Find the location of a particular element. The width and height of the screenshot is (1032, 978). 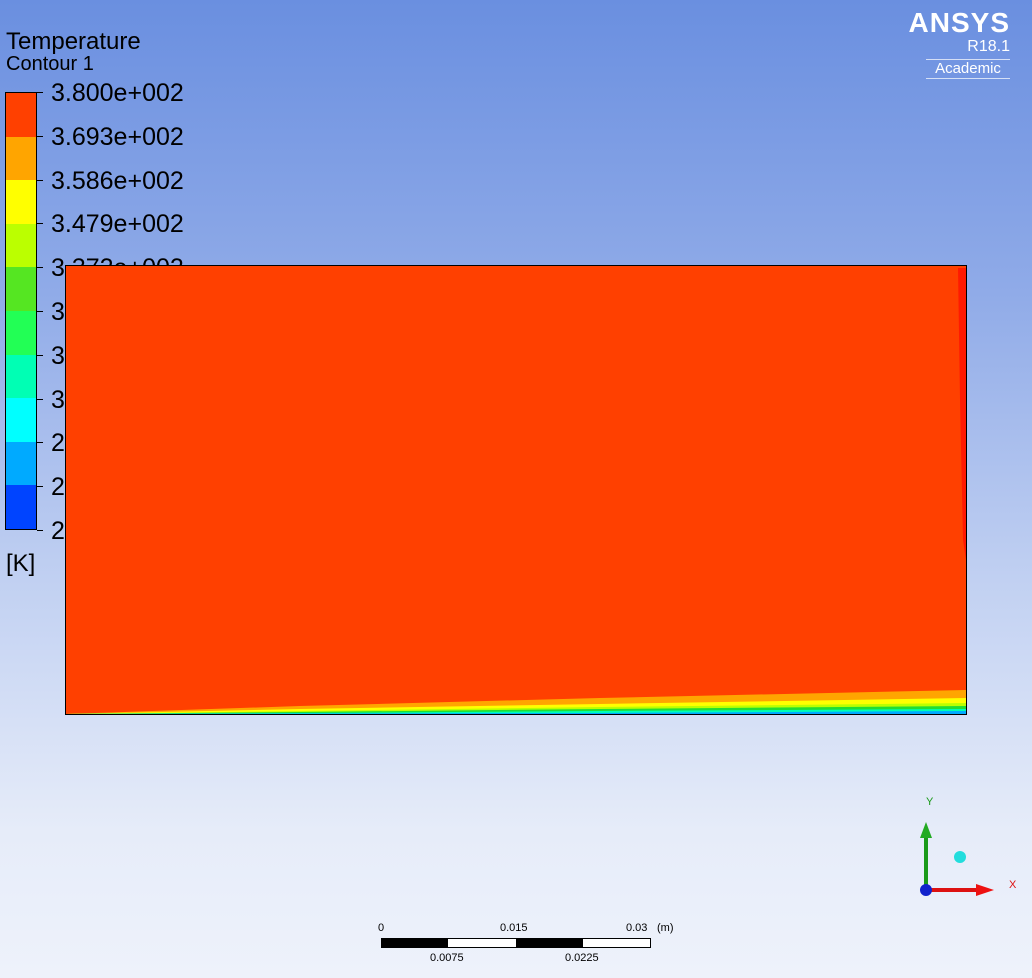

axis-label-x: X is located at coordinates (1013, 885).